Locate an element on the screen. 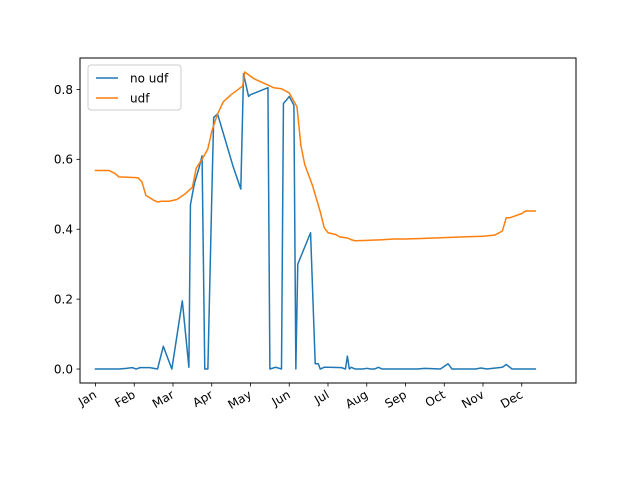  y-tick-label: 0.0 is located at coordinates (63, 369).